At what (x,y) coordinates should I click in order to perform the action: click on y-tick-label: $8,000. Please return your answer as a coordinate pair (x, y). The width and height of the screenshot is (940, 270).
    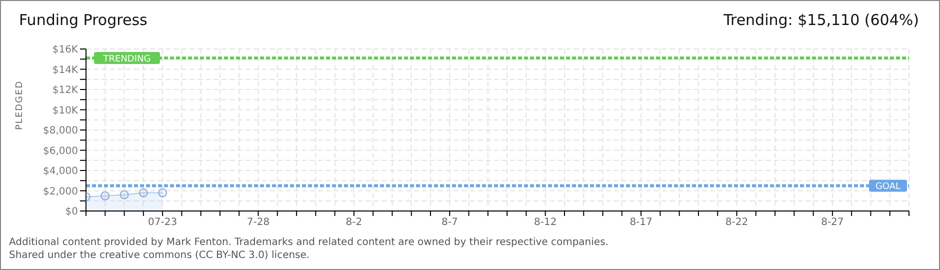
    Looking at the image, I should click on (60, 131).